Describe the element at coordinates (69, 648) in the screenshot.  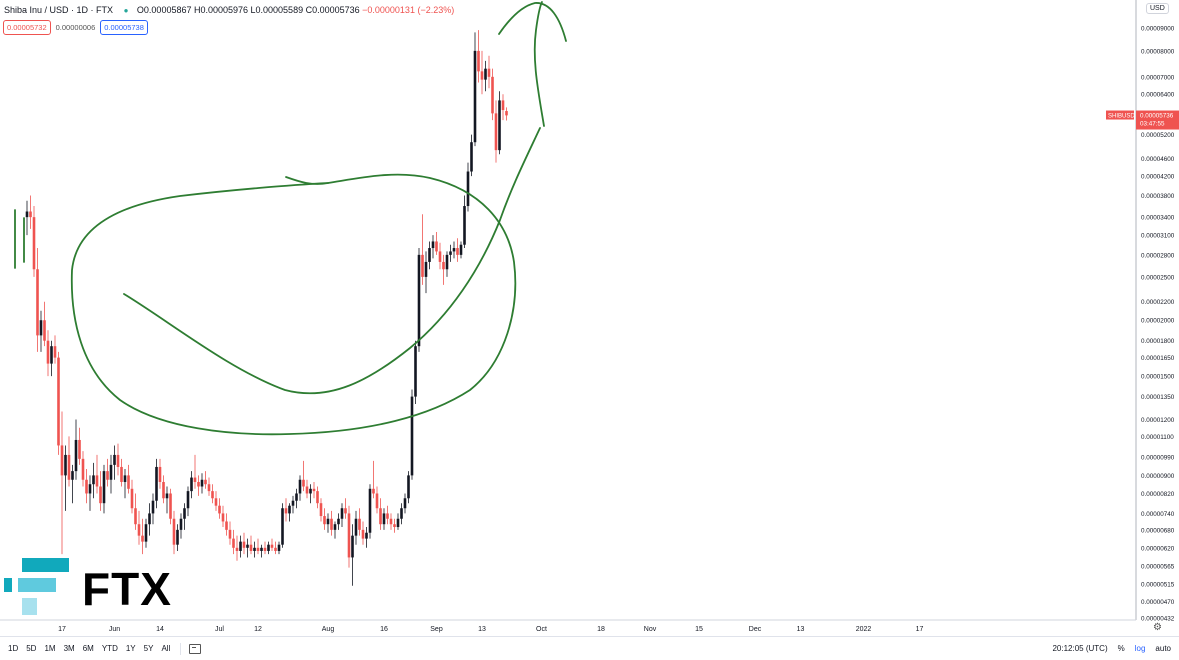
I see `timeframe-3m: 3M` at that location.